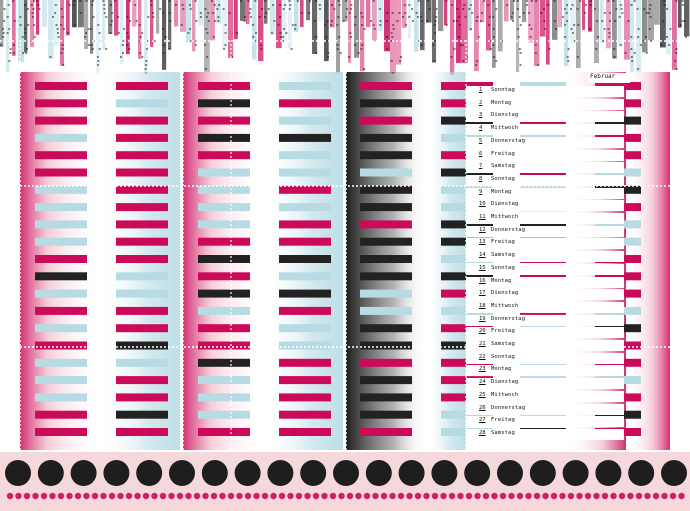  I want to click on weekday-name: Dienstag, so click(505, 115).